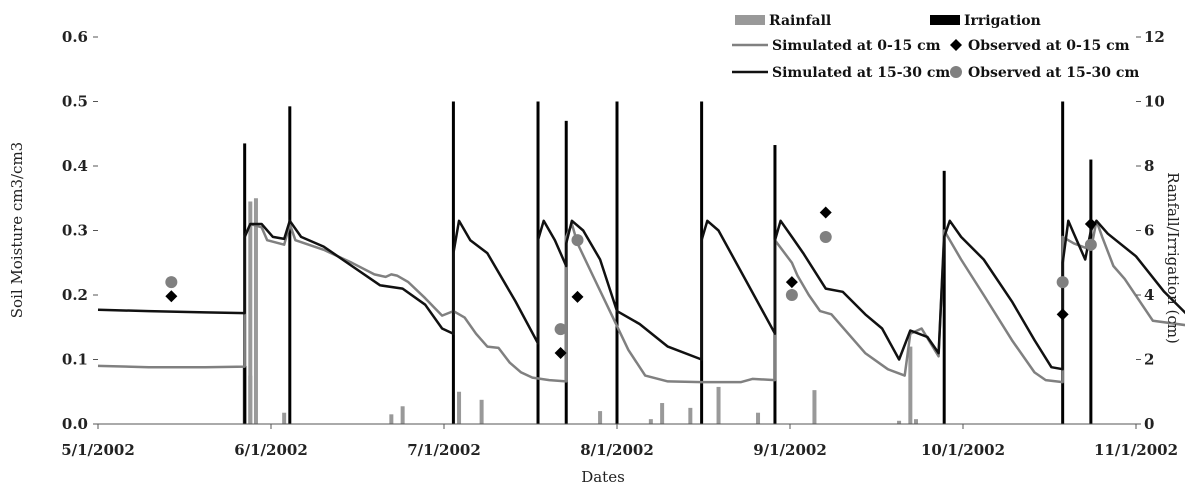 The image size is (1185, 487). Describe the element at coordinates (603, 477) in the screenshot. I see `x-axis-title: Dates` at that location.